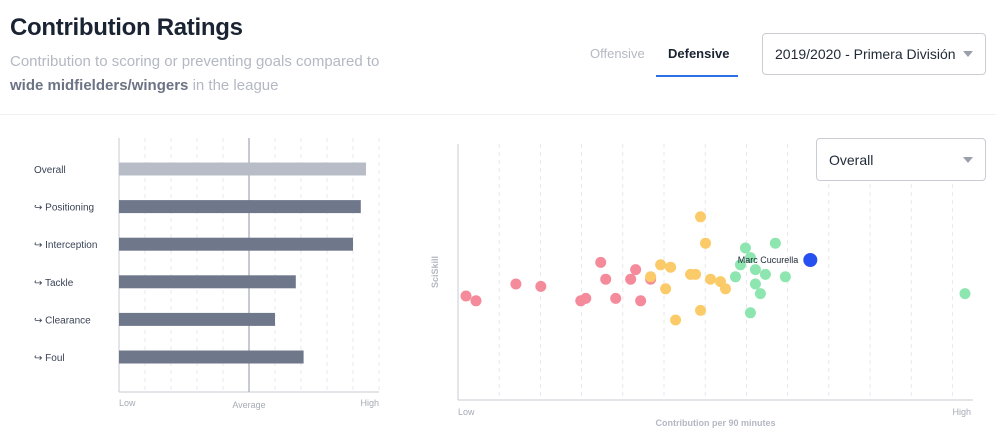 The height and width of the screenshot is (448, 996). I want to click on x-axis-label: Contribution per 90 minutes, so click(715, 423).